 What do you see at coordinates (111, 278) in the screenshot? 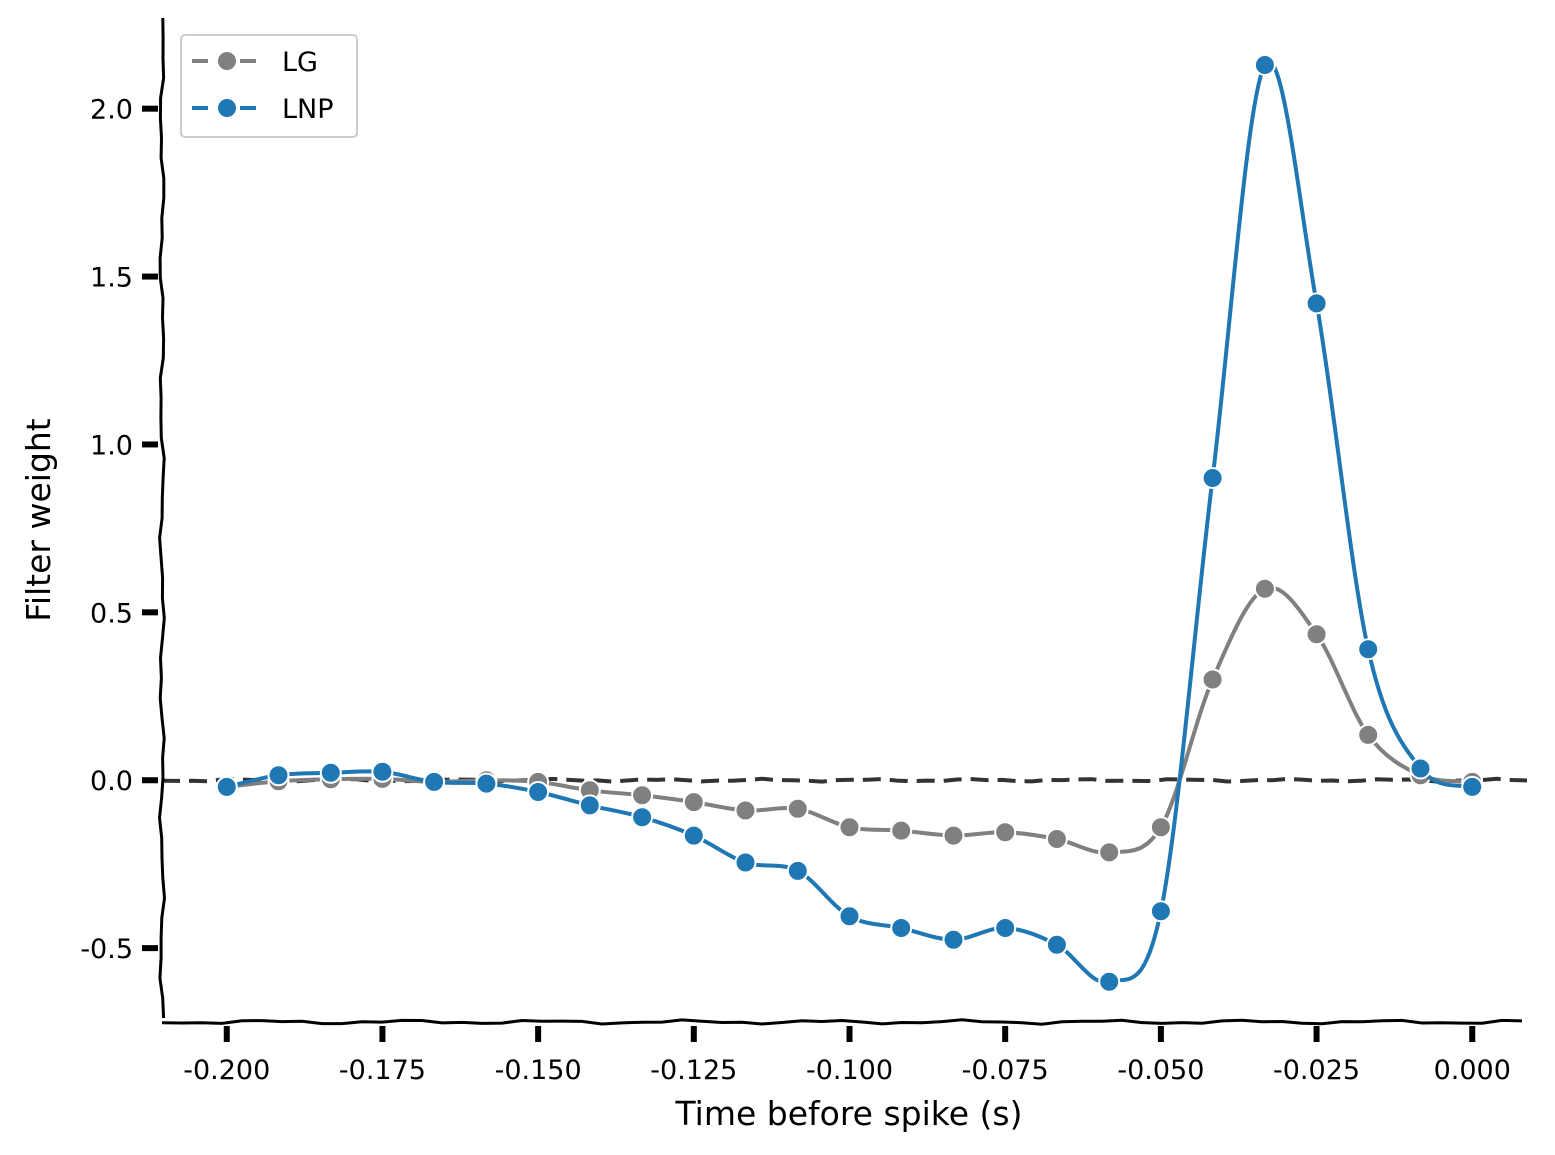
I see `y-tick-label: 1.5` at bounding box center [111, 278].